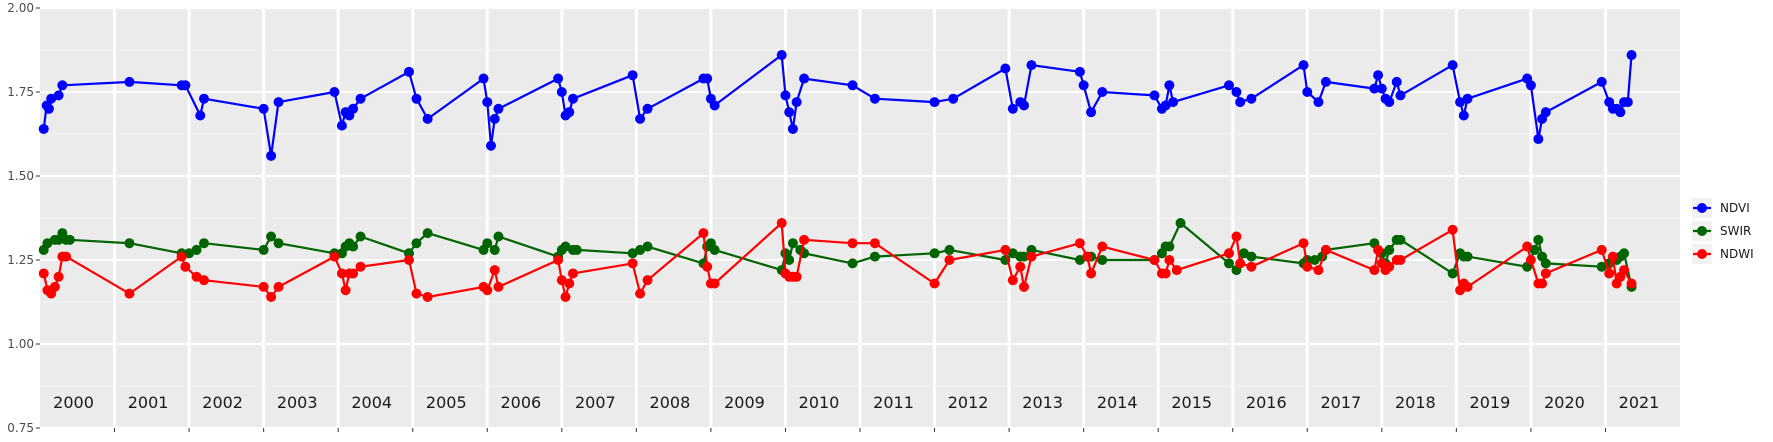 The image size is (1773, 442). What do you see at coordinates (1490, 402) in the screenshot?
I see `year-label: 2019` at bounding box center [1490, 402].